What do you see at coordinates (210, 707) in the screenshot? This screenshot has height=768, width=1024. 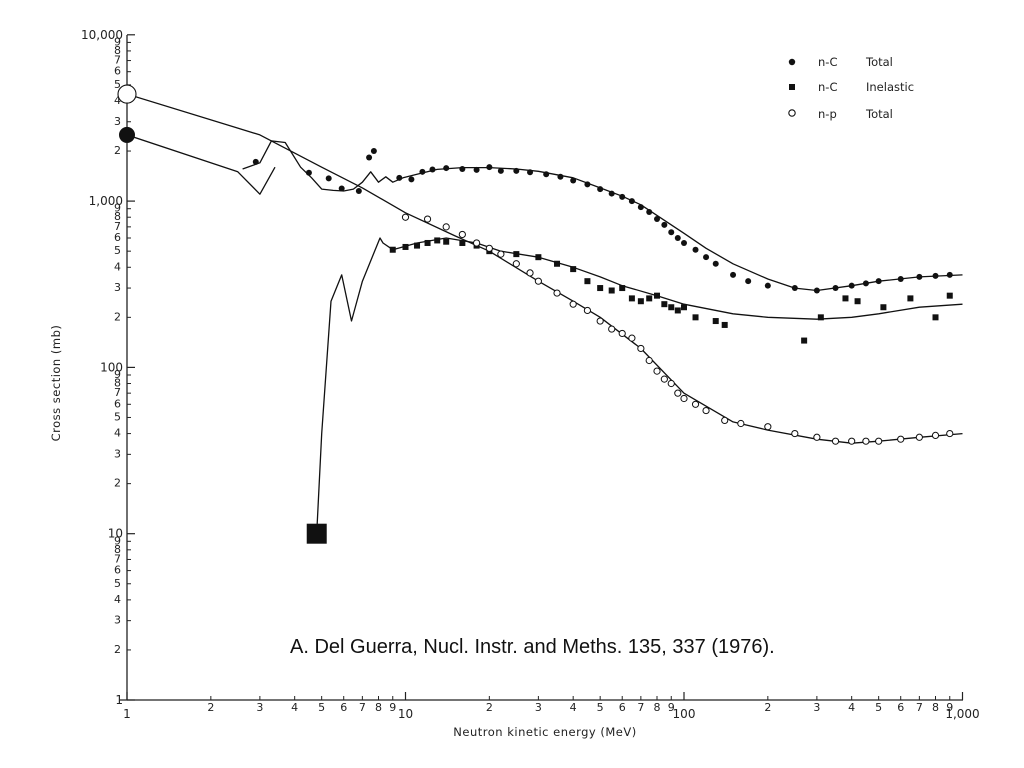 I see `x-minor-tick-label: 2` at bounding box center [210, 707].